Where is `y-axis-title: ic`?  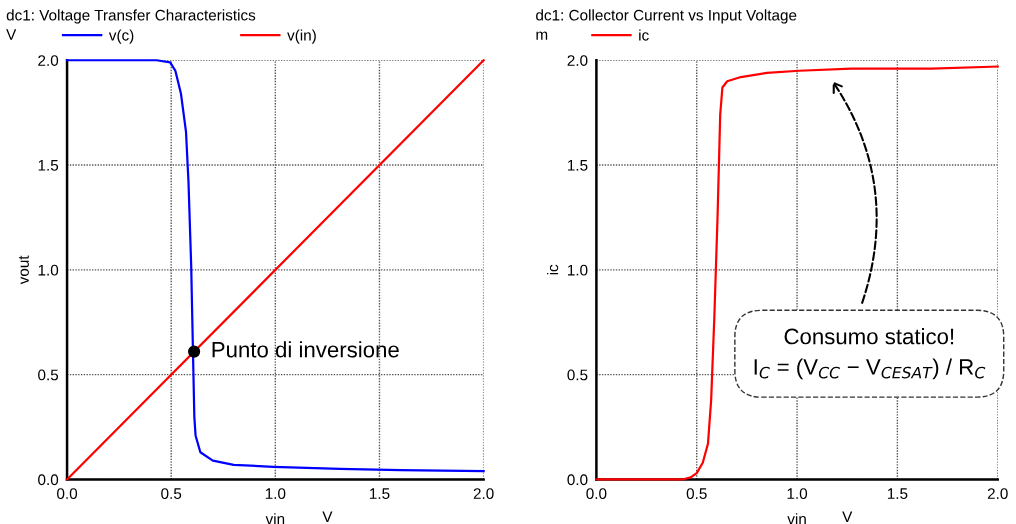 y-axis-title: ic is located at coordinates (553, 269).